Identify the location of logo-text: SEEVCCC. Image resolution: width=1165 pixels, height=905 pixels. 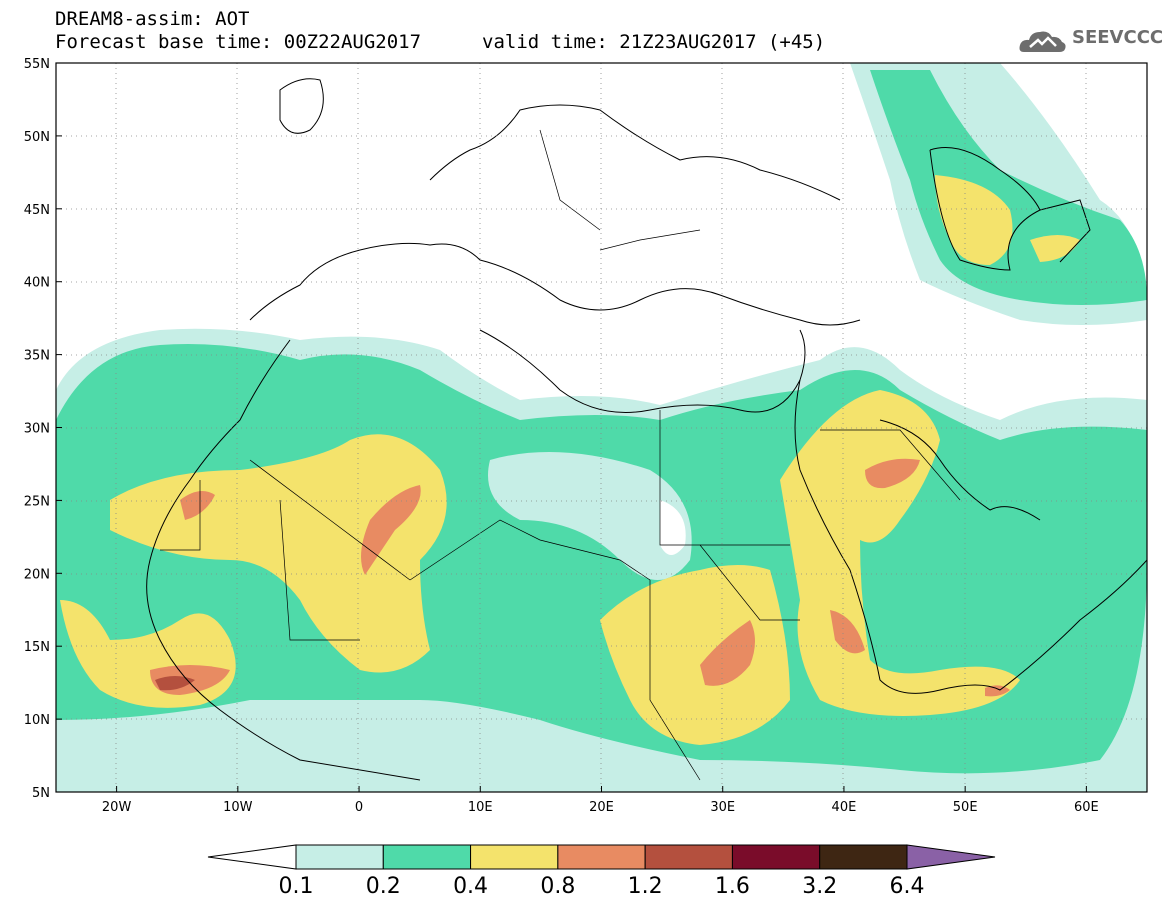
(1118, 37).